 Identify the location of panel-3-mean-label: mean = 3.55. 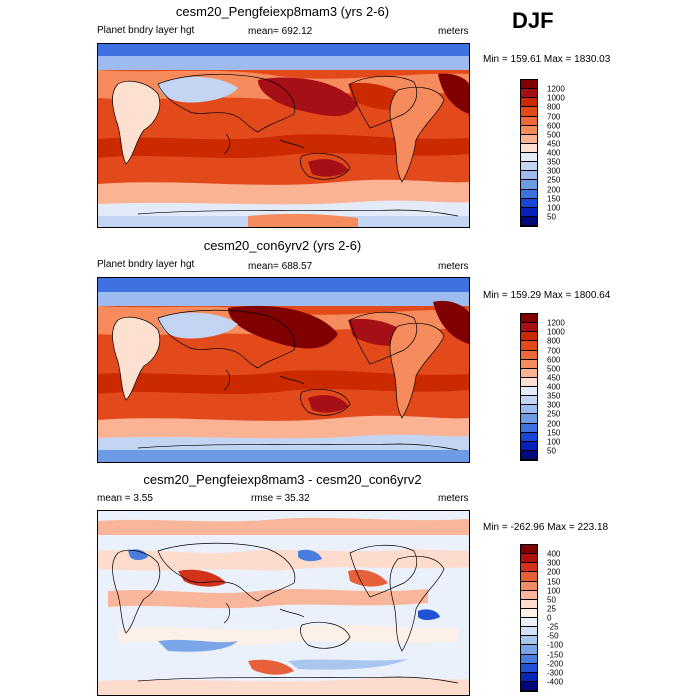
(125, 498).